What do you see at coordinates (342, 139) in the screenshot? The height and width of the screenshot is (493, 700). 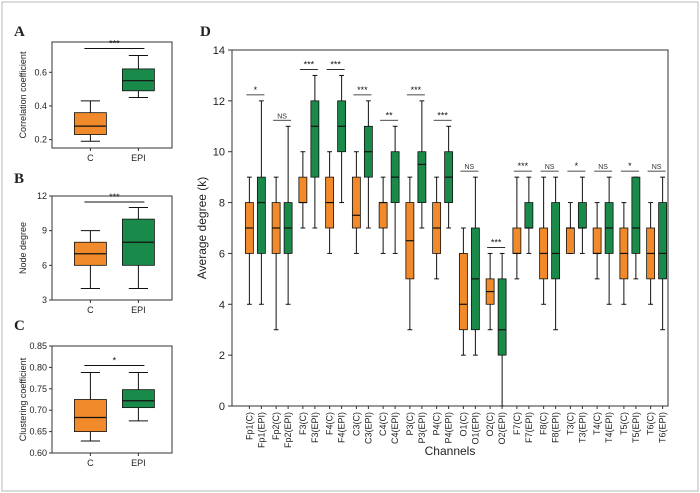 I see `box-f4-epi` at bounding box center [342, 139].